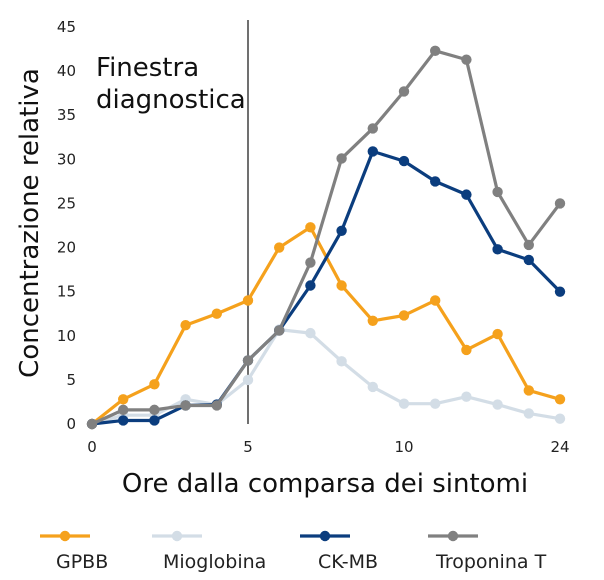  I want to click on y-tick-label: 5, so click(71, 380).